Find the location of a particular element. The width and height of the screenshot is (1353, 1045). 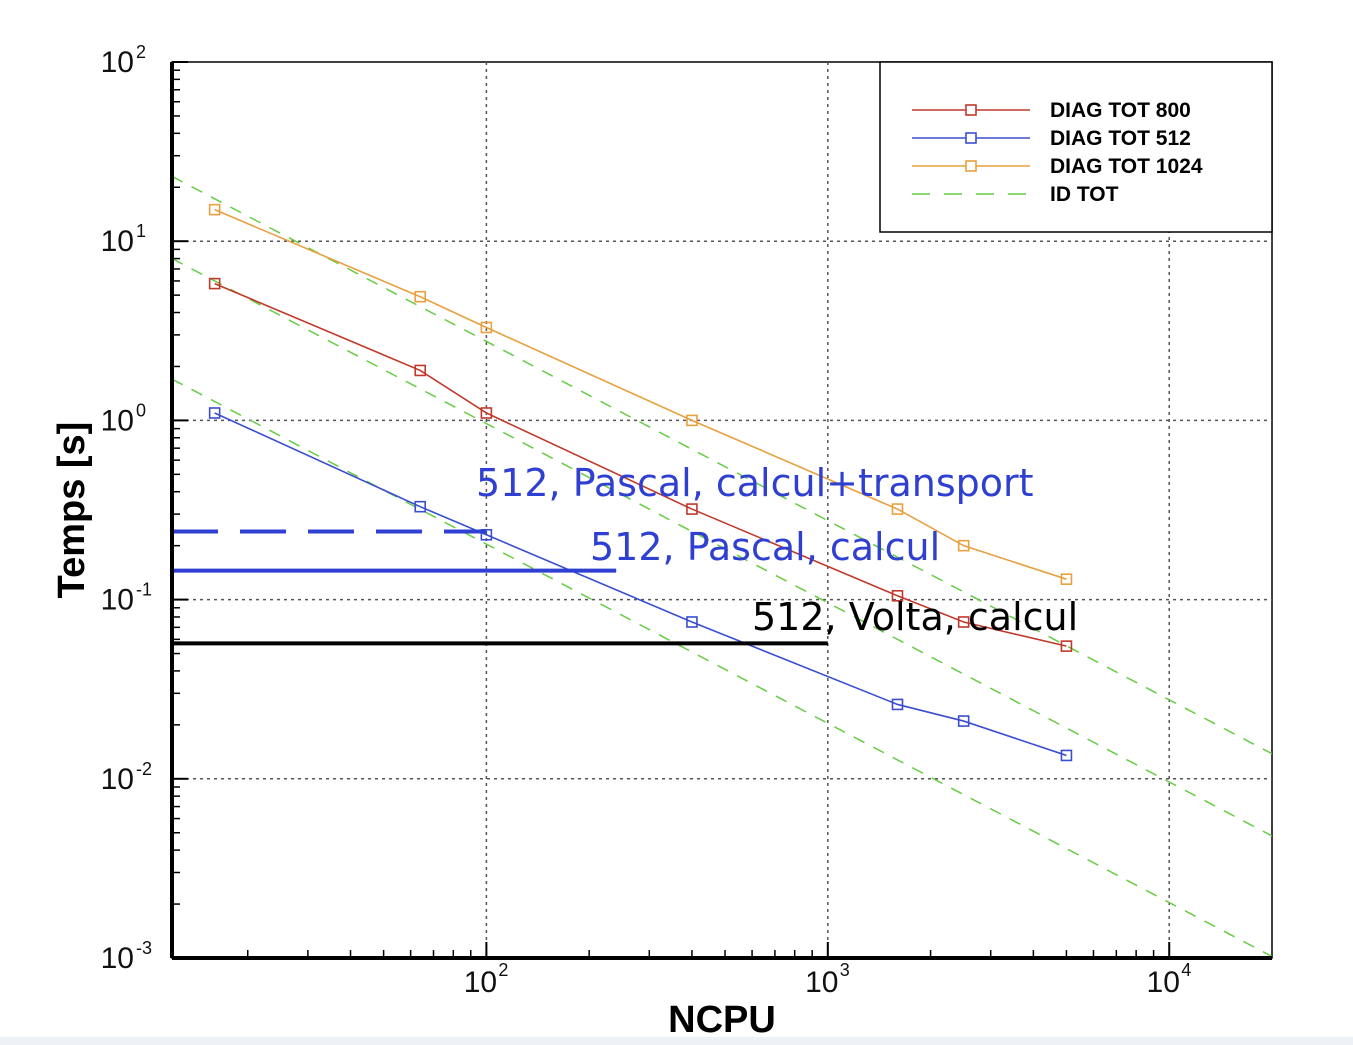

y-tick-exponent: 2 is located at coordinates (141, 52).